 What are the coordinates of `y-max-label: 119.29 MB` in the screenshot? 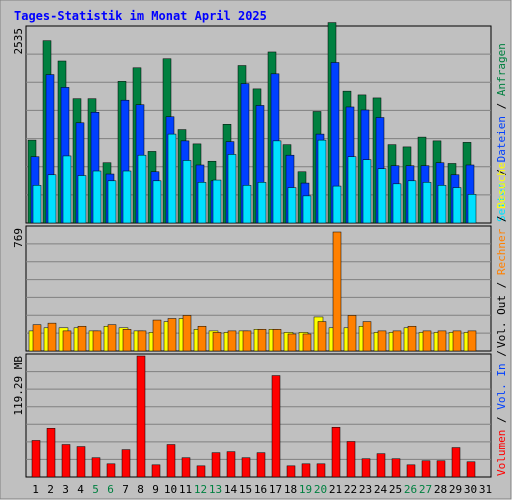 It's located at (18, 386).